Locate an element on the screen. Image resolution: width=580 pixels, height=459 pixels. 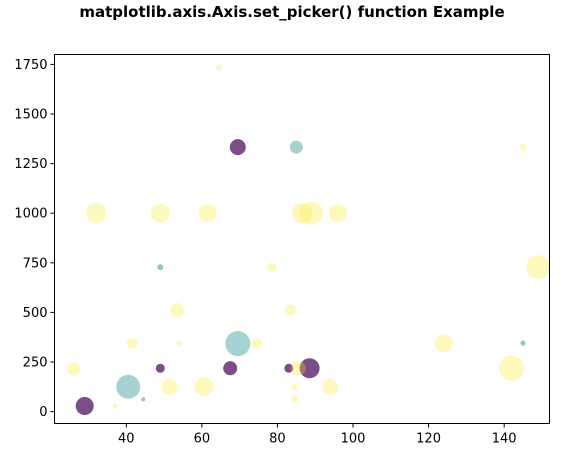
x-axis: 40 60 80 100 120 140 is located at coordinates (317, 435).